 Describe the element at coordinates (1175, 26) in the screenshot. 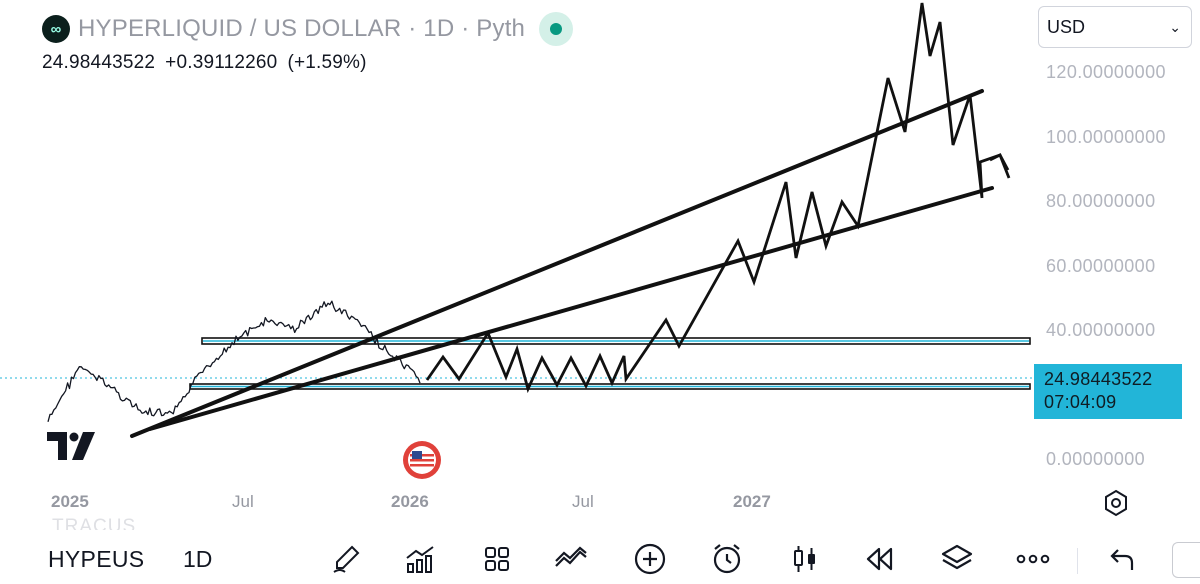

I see `chevron-down-icon: ⌄` at that location.